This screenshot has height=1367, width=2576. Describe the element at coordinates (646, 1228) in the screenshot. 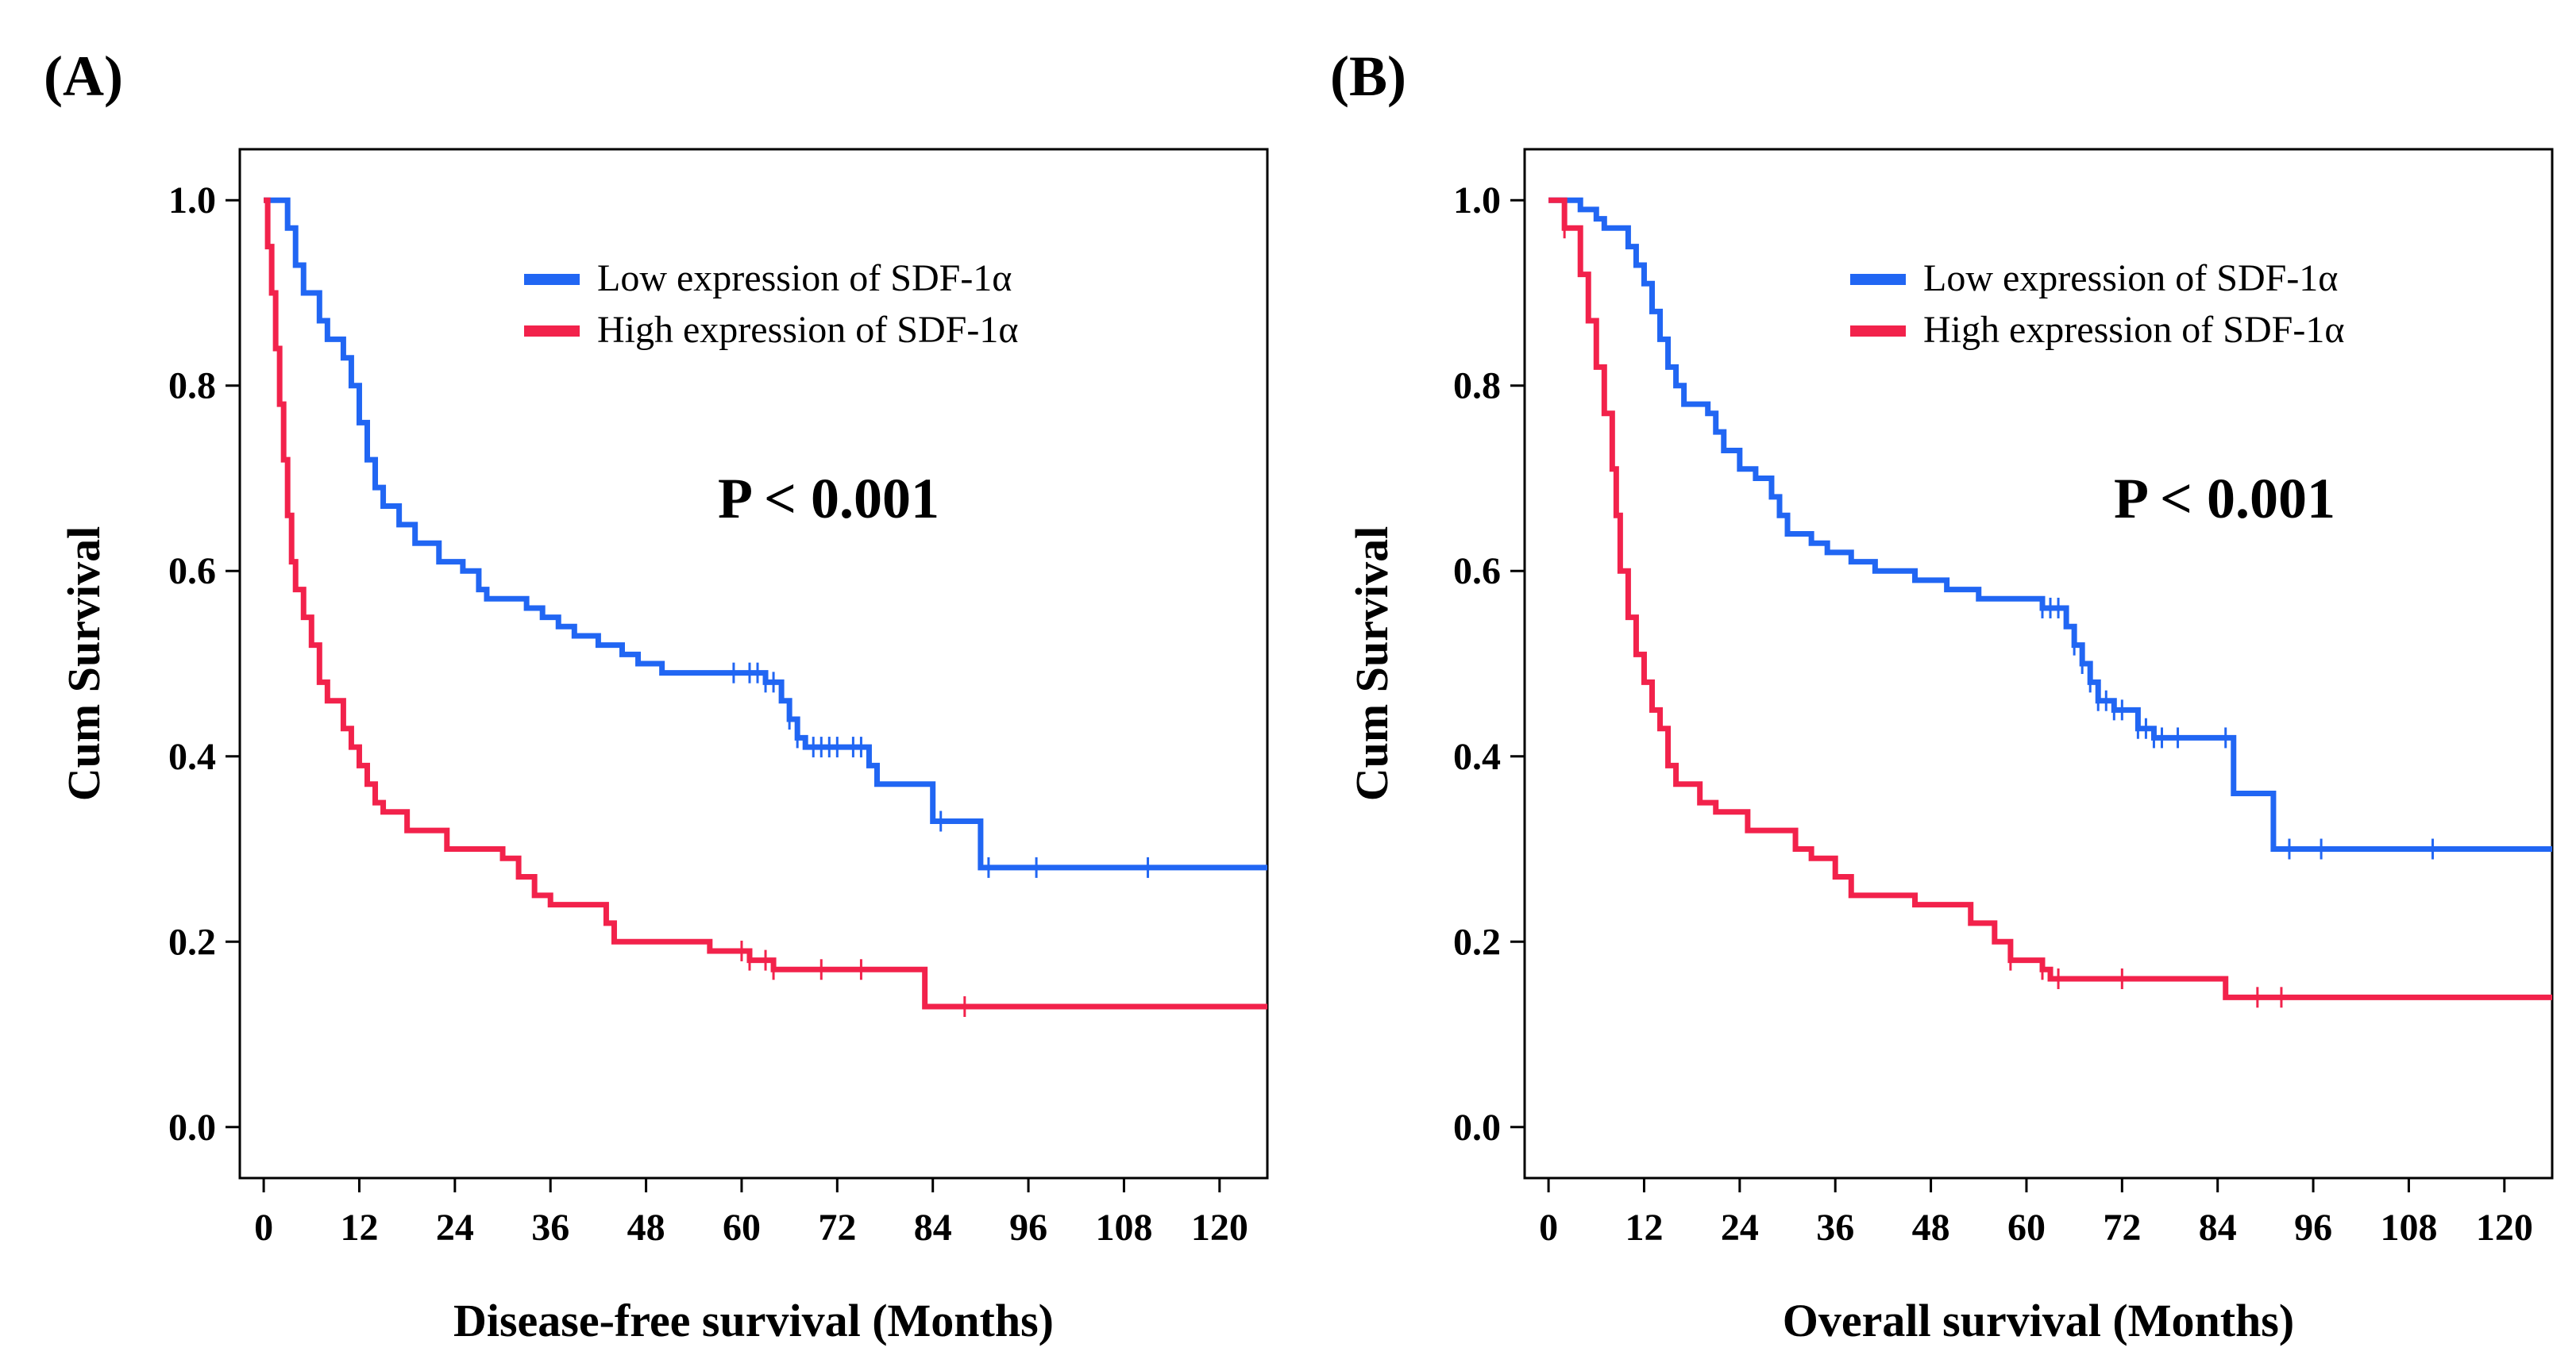

I see `panel-a-x-tick-label: 48` at that location.